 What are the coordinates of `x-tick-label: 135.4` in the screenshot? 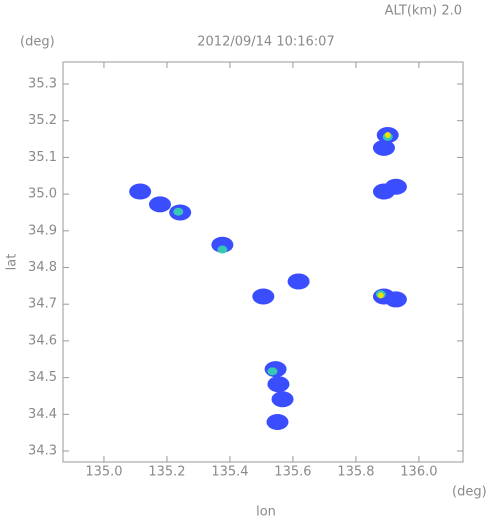 It's located at (229, 472).